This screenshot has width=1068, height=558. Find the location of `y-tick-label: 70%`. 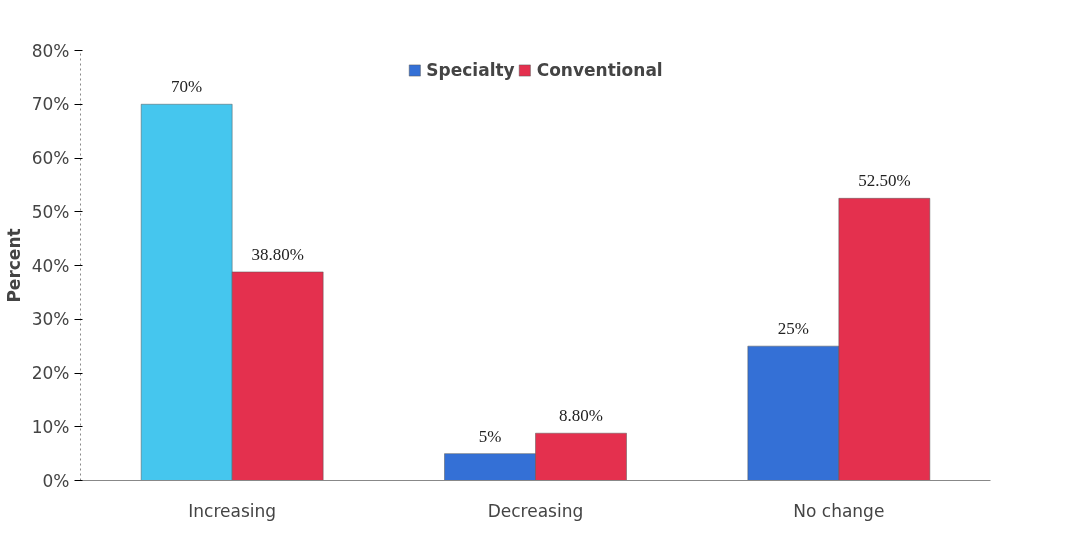

y-tick-label: 70% is located at coordinates (50, 104).